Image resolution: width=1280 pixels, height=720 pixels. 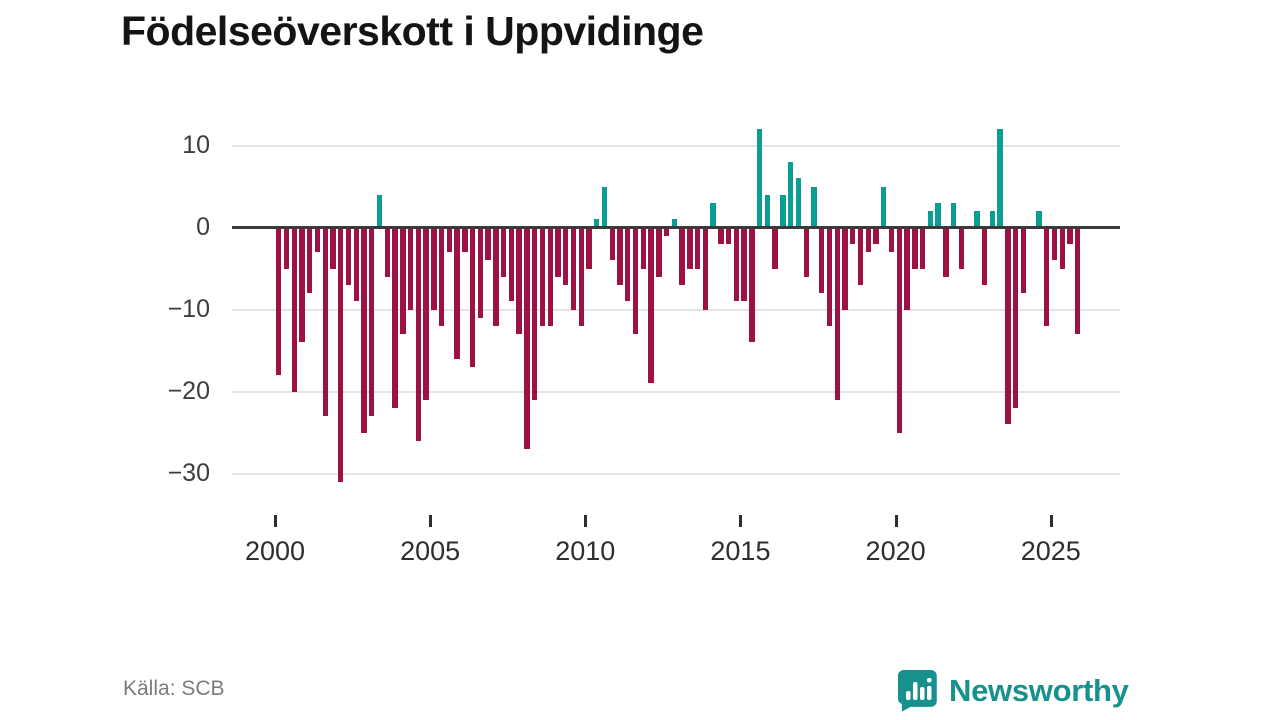 I want to click on newsworthy-icon, so click(x=917, y=691).